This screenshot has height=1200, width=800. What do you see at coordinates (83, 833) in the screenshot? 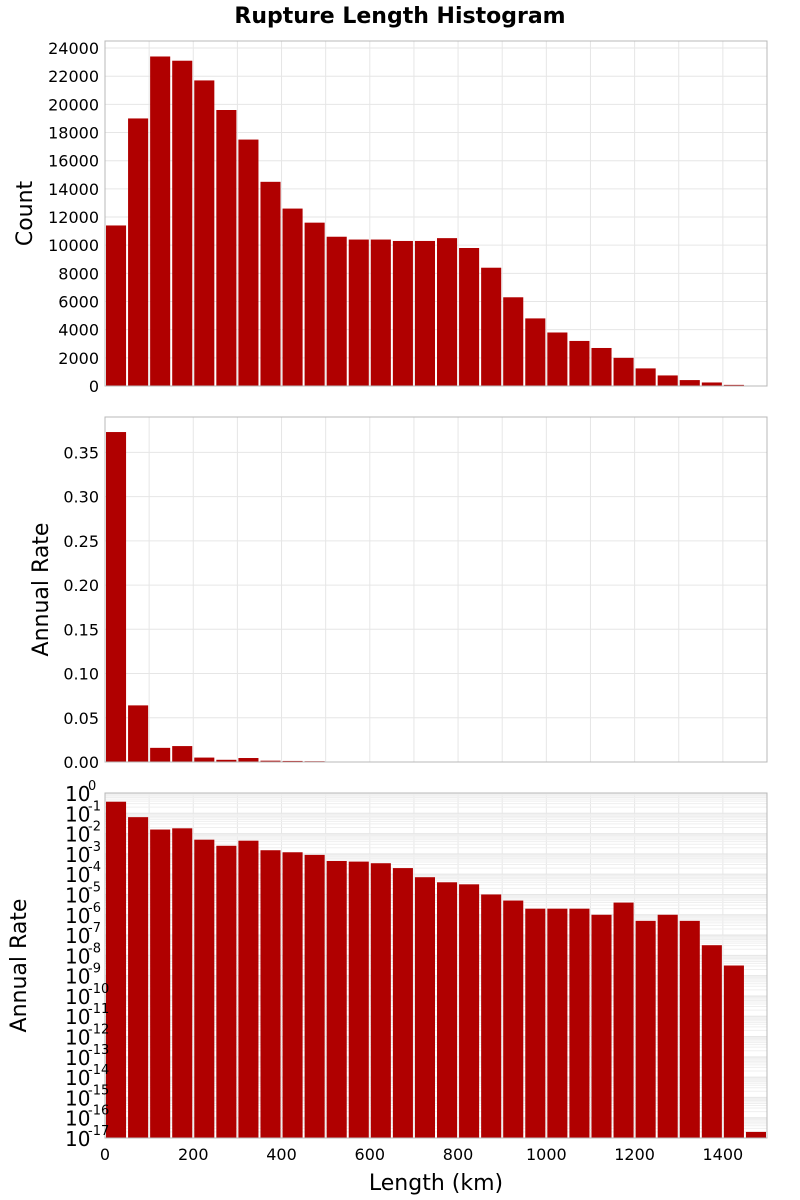
I see `y-tick-label: 10⁻²` at bounding box center [83, 833].